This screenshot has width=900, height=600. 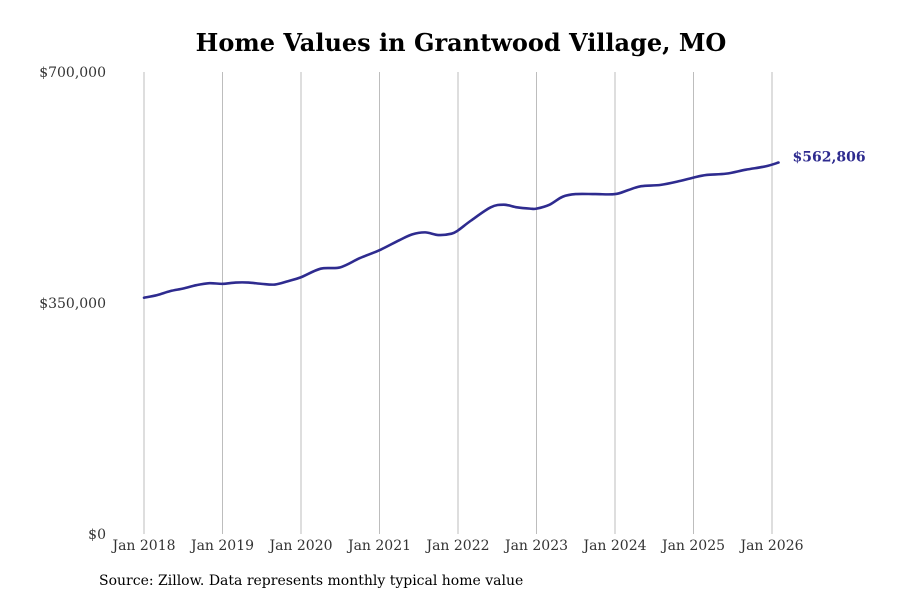 I want to click on x-tick-label: Jan 2022, so click(x=456, y=546).